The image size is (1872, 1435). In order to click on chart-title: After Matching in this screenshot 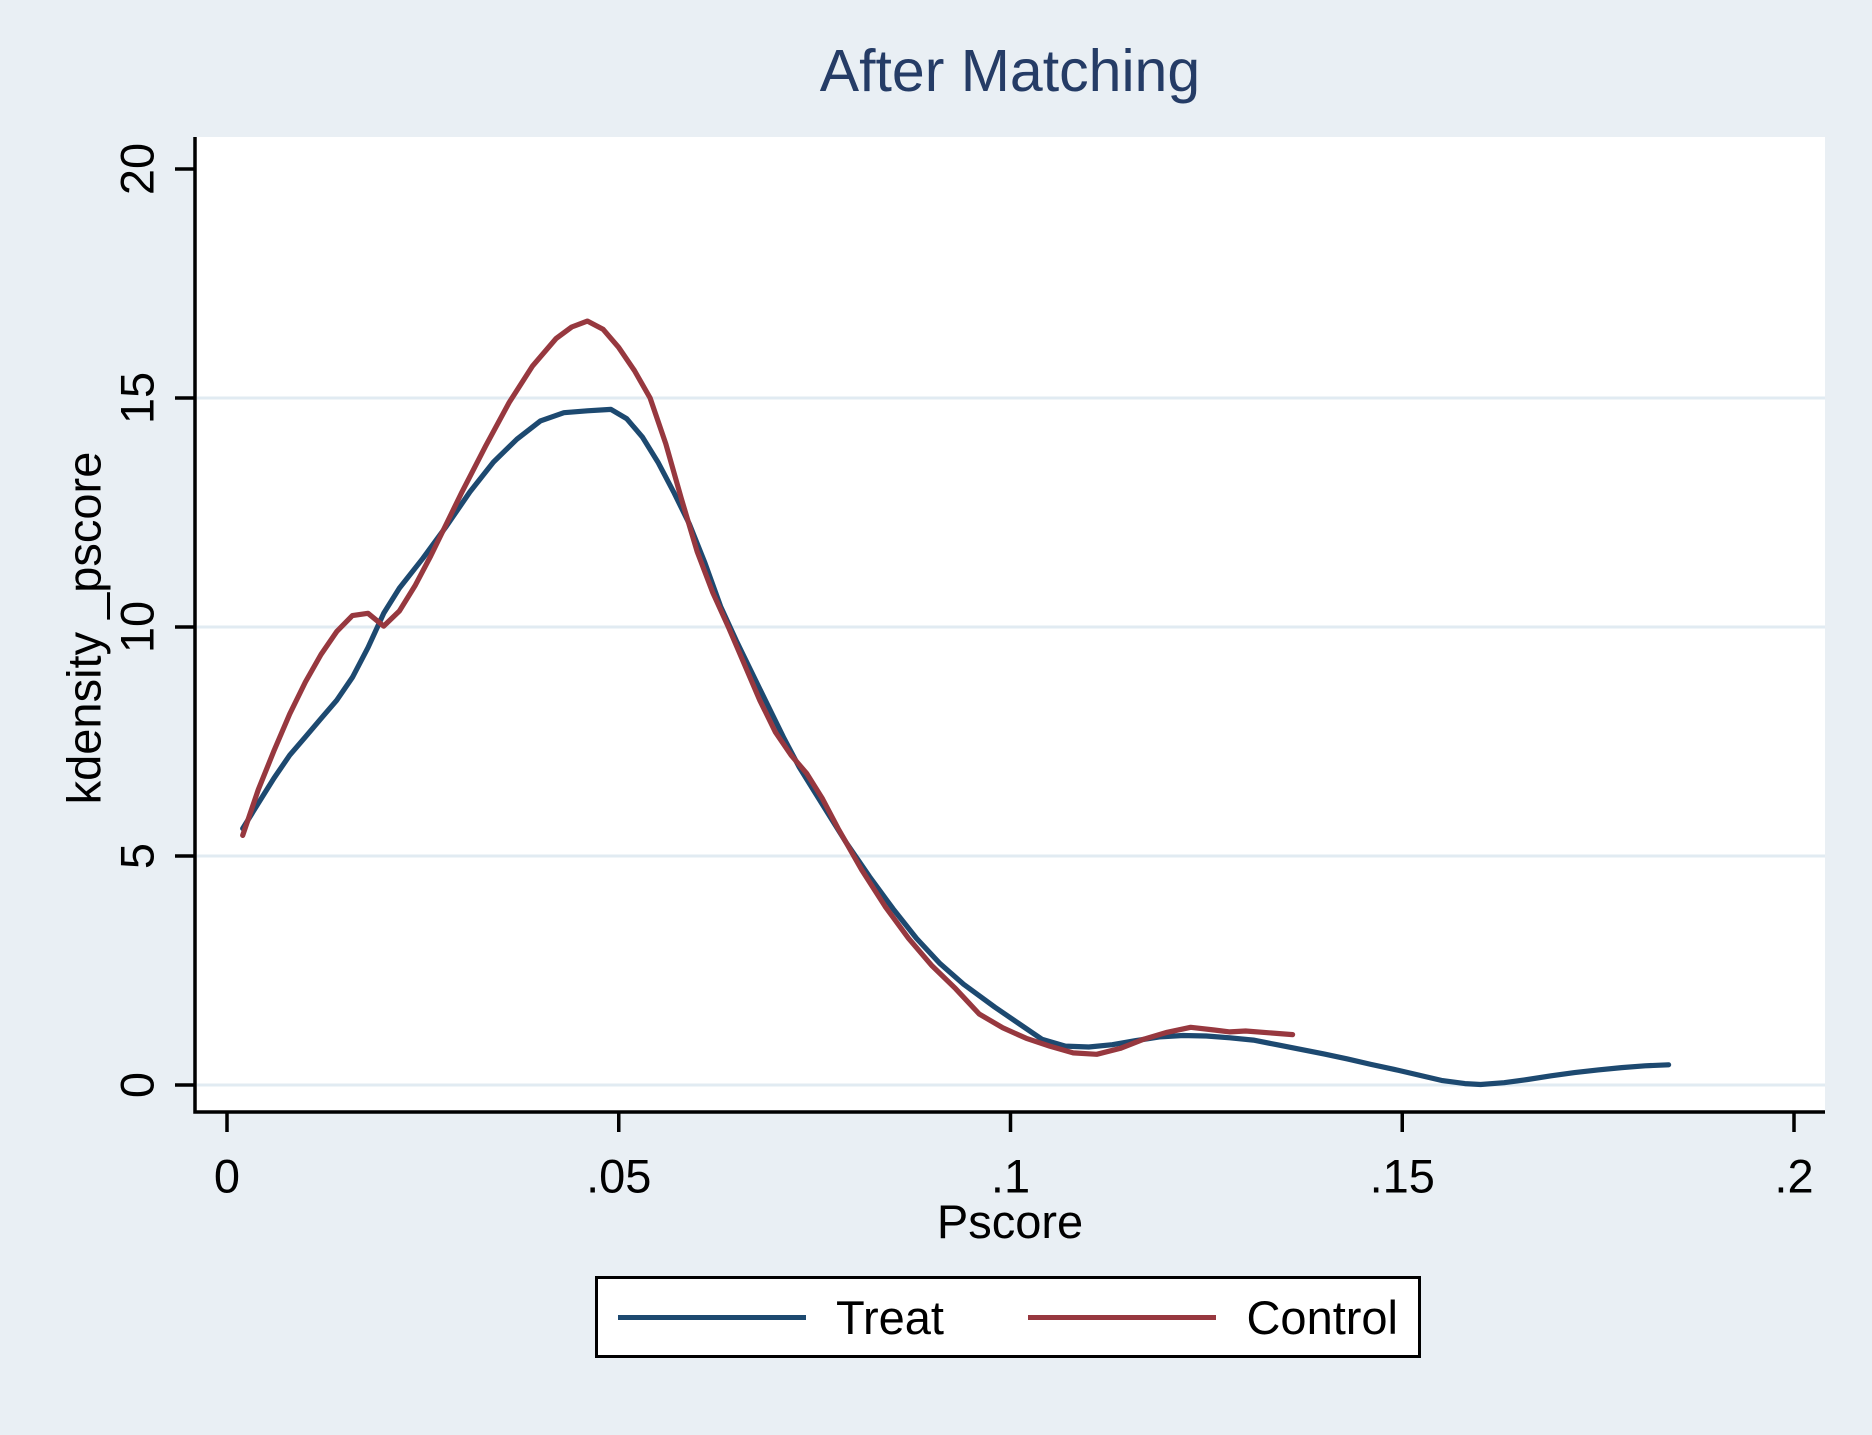, I will do `click(1010, 71)`.